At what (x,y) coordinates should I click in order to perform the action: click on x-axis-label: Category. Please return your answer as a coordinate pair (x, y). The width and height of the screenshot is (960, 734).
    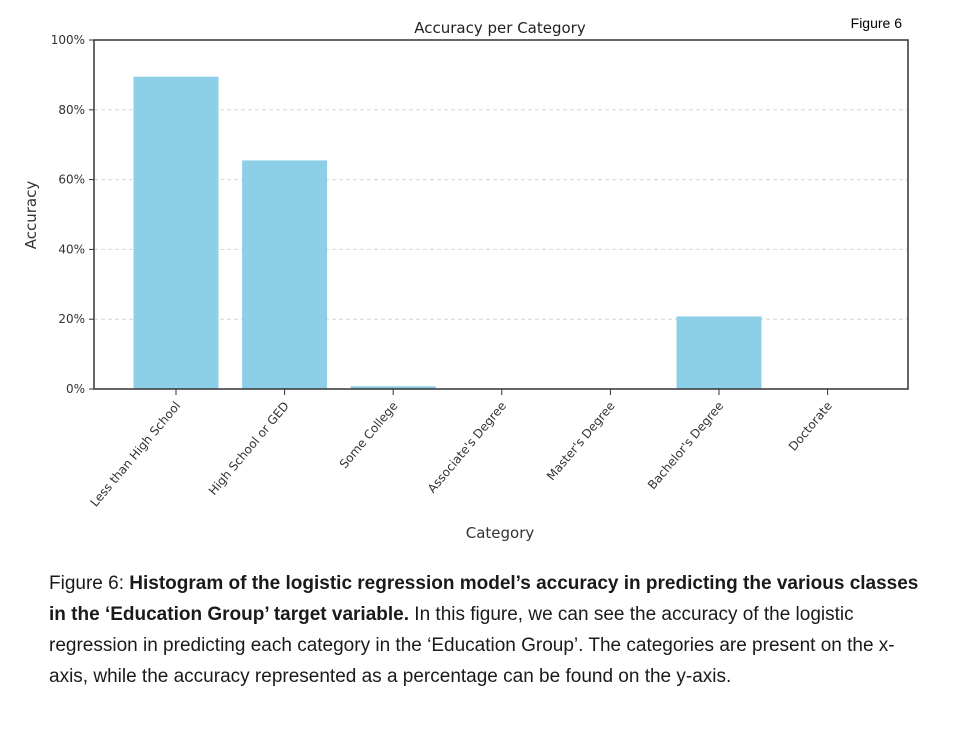
    Looking at the image, I should click on (500, 533).